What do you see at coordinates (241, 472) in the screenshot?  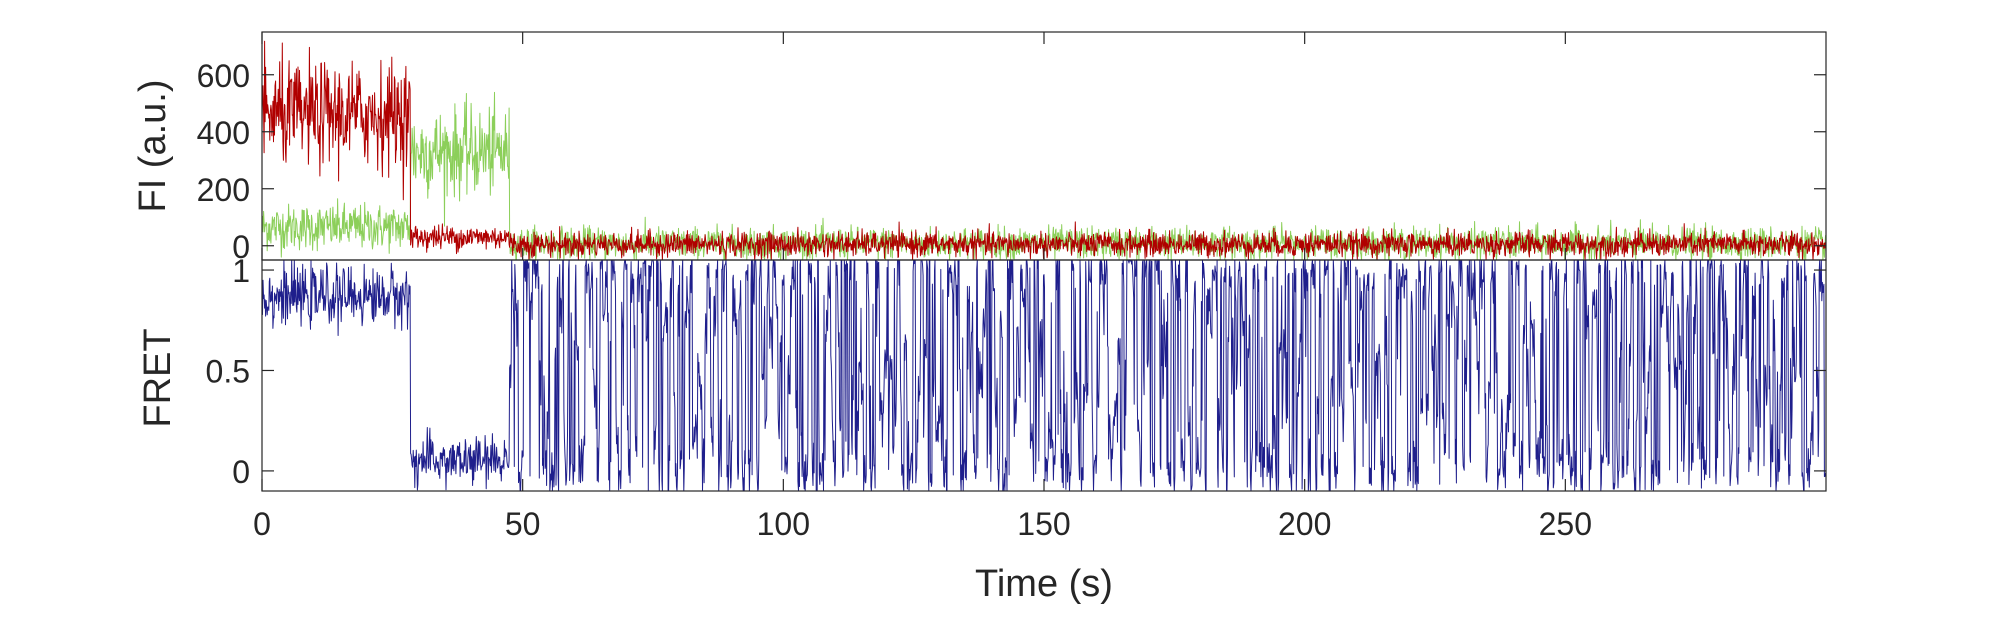 I see `fret-y-tick-label: 0` at bounding box center [241, 472].